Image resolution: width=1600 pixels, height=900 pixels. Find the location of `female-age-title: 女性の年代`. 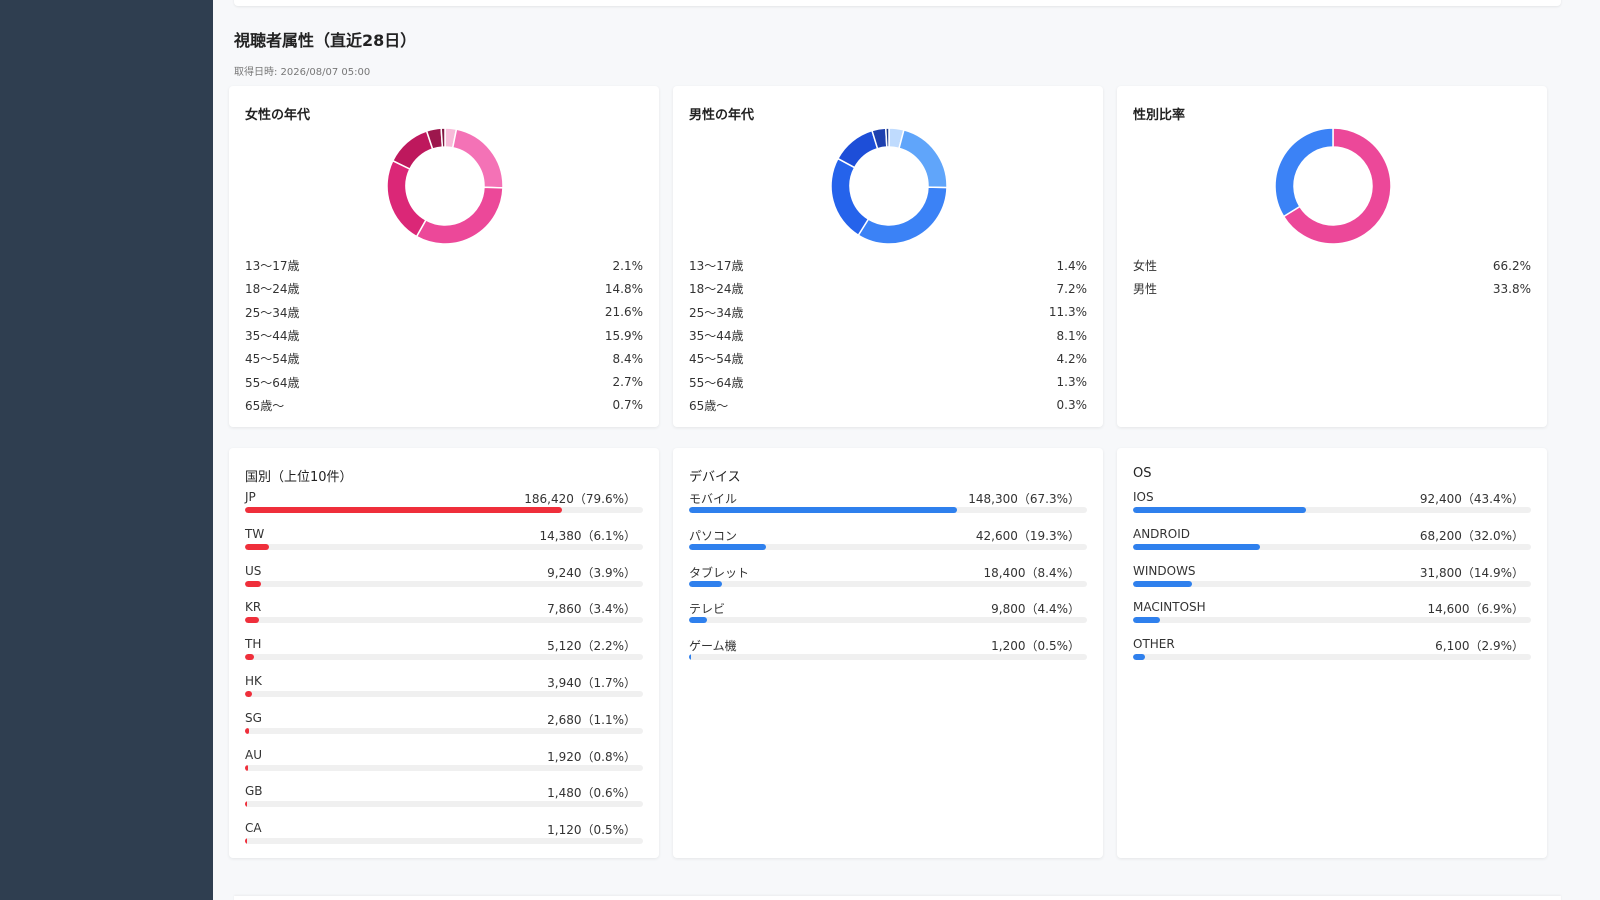

female-age-title: 女性の年代 is located at coordinates (278, 115).